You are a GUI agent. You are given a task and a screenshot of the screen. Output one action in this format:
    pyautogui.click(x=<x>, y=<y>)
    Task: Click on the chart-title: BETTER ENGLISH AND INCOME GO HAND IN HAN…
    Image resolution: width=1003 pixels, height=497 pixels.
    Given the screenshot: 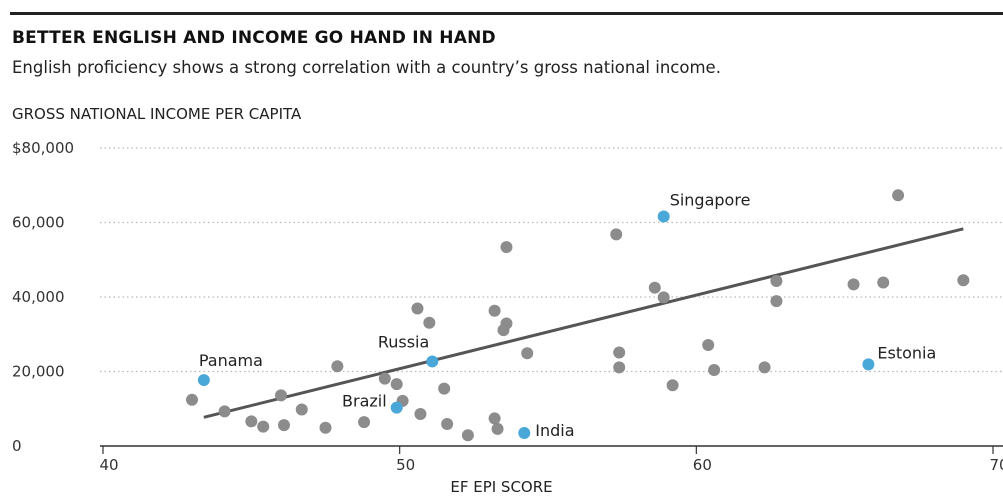 What is the action you would take?
    pyautogui.click(x=254, y=38)
    